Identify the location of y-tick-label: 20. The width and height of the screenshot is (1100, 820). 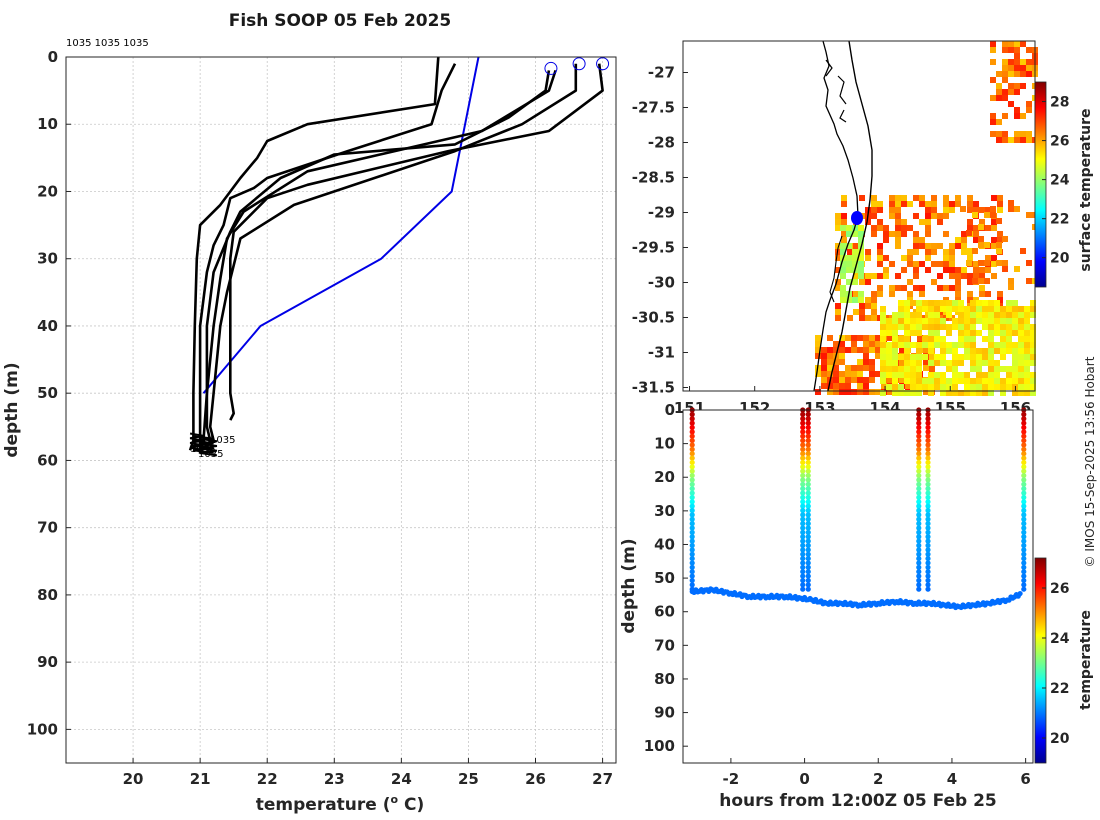
(47, 191).